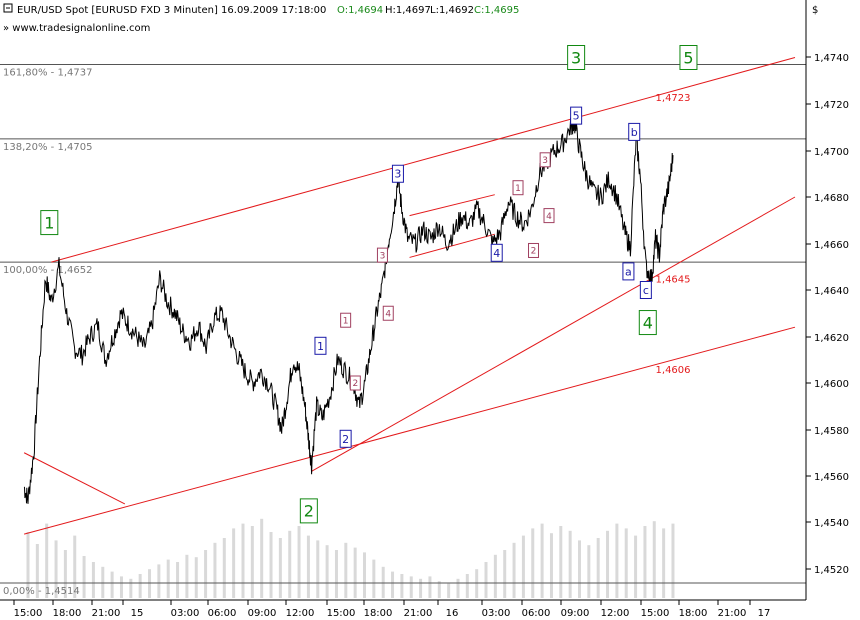 The width and height of the screenshot is (860, 620). I want to click on x-tick-label: 06:00, so click(536, 613).